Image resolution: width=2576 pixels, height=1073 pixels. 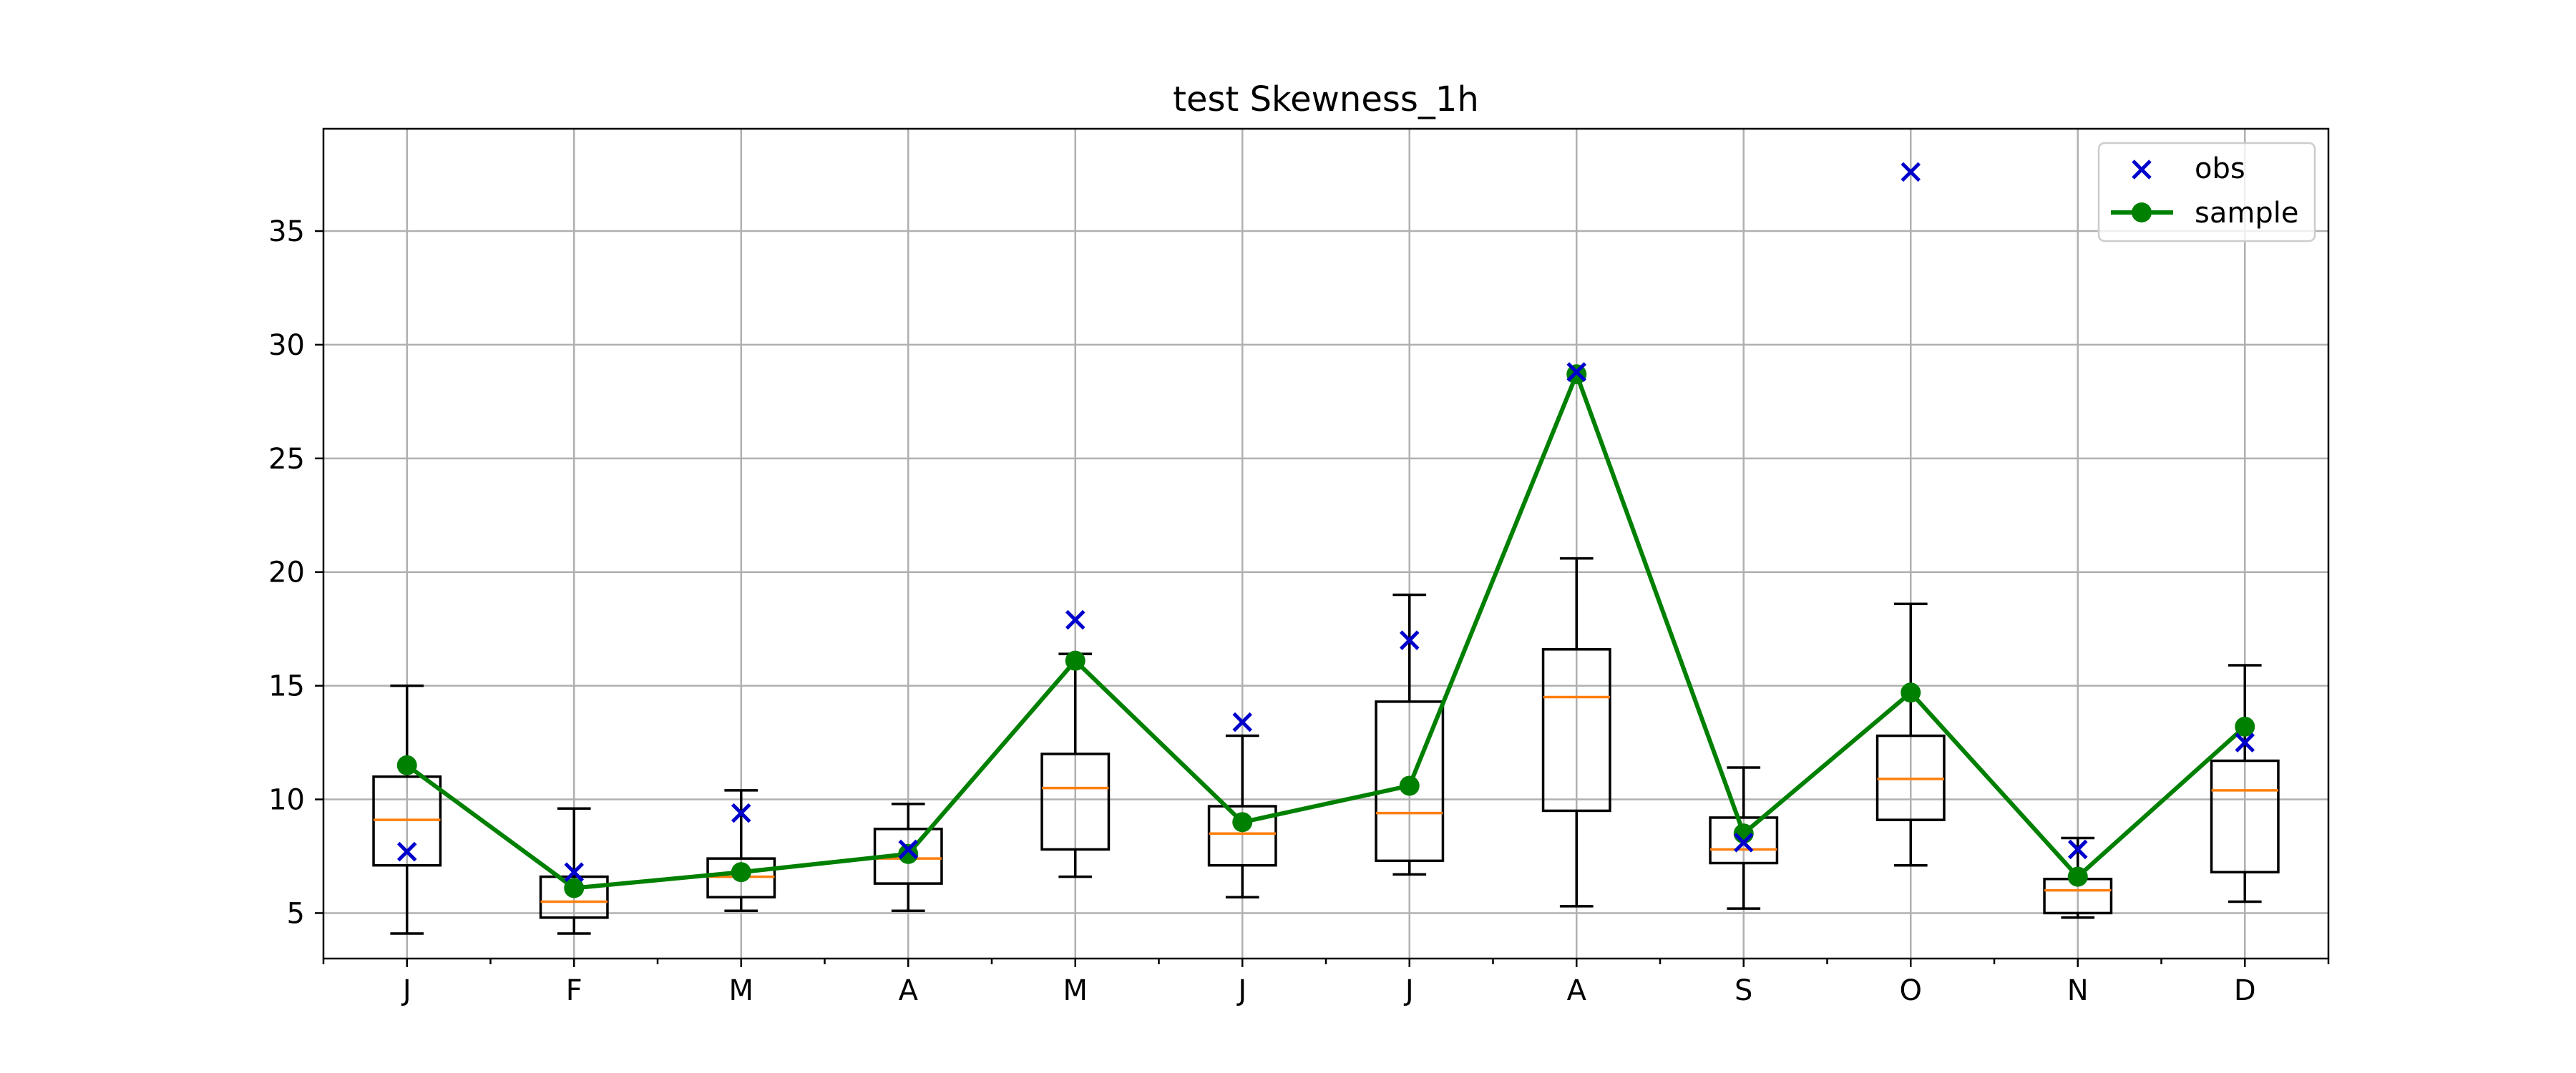 What do you see at coordinates (1577, 990) in the screenshot?
I see `x-tick-label-7: A` at bounding box center [1577, 990].